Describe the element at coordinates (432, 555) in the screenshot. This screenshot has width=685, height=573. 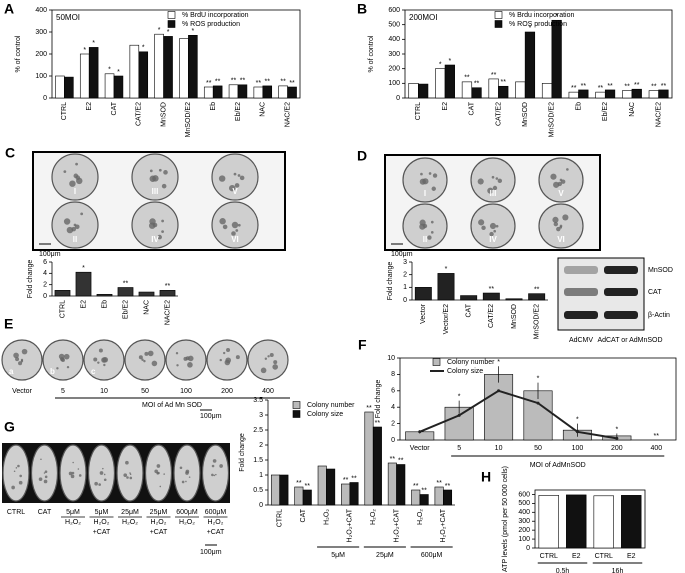
I see `group-label: 600μM` at that location.